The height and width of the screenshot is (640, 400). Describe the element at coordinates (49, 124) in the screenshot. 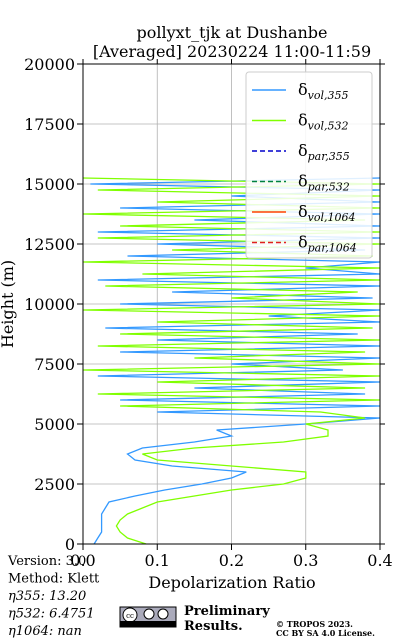

I see `y-tick-label: 17500` at that location.